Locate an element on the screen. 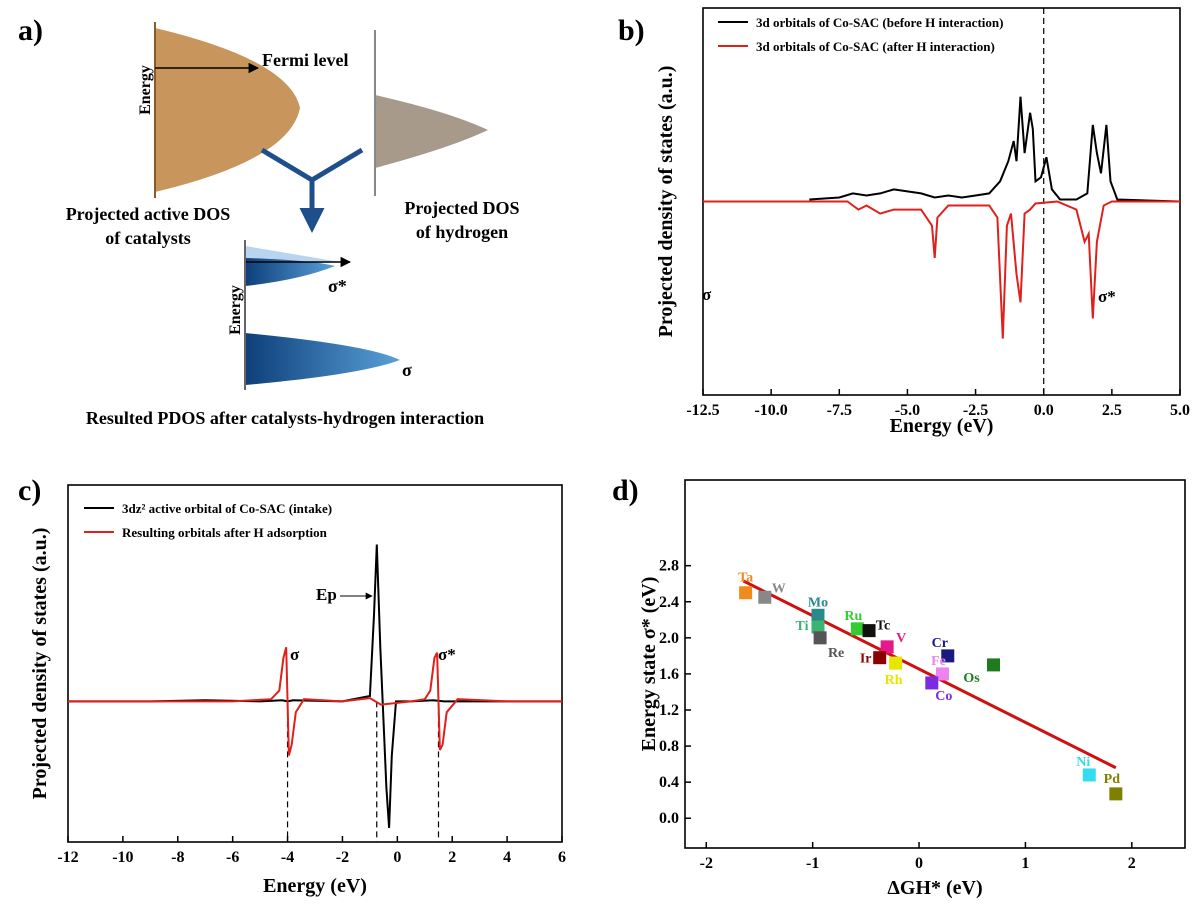  x-tick-label: -12.5 is located at coordinates (702, 410).